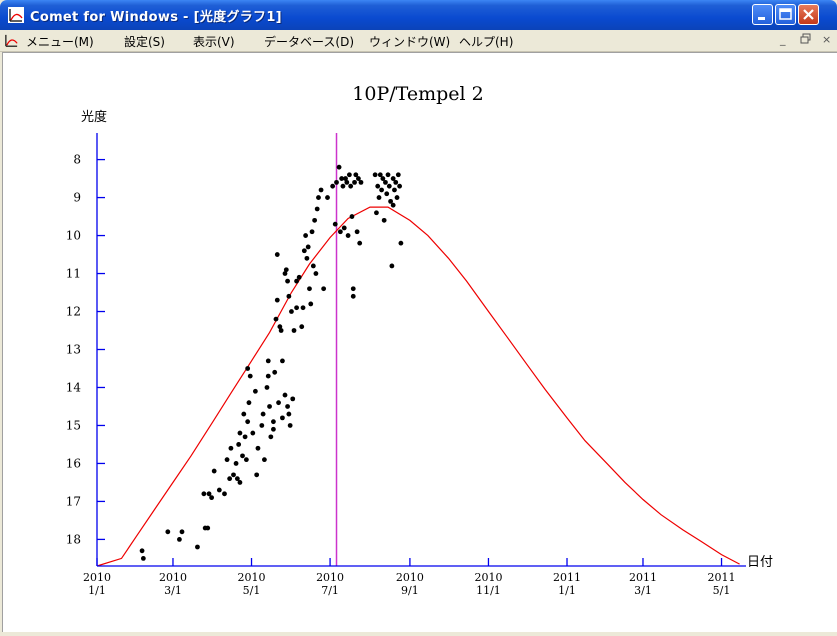 The image size is (837, 636). Describe the element at coordinates (16, 15) in the screenshot. I see `app-graph-icon` at that location.